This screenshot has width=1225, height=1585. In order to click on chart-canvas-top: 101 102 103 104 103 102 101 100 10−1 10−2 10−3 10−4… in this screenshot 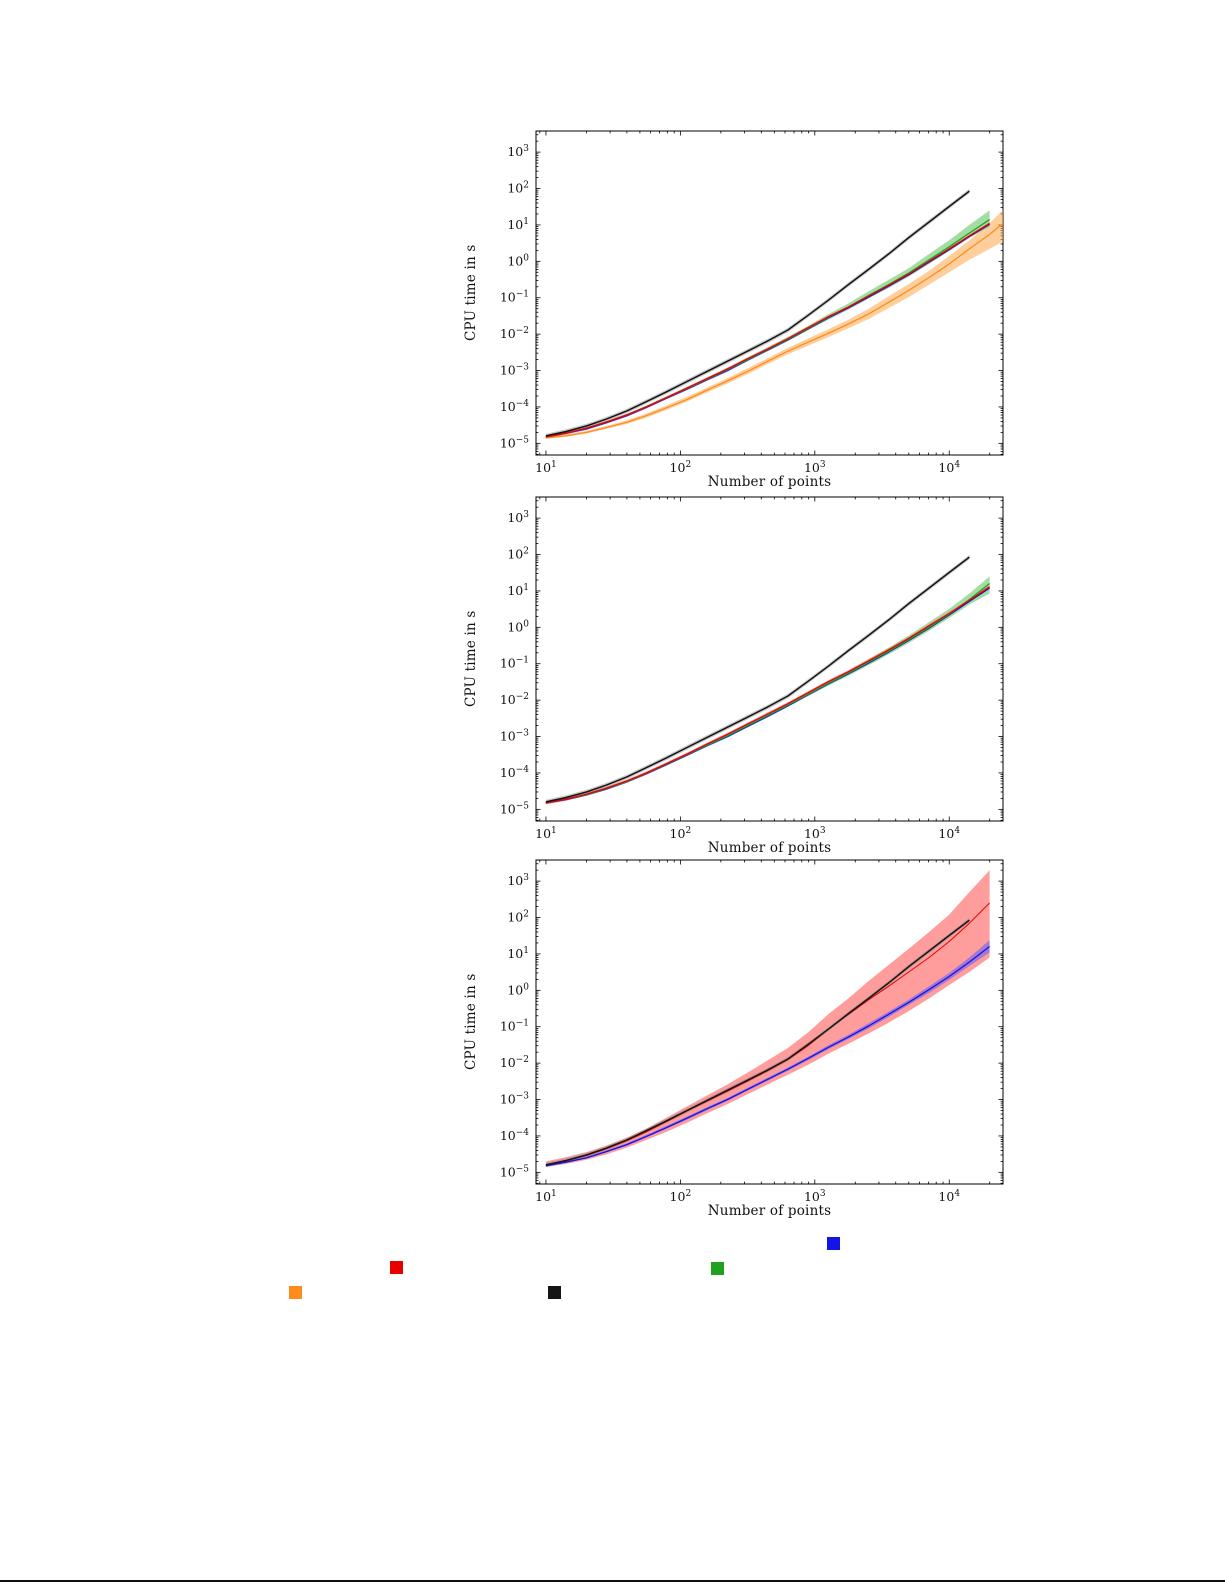, I will do `click(752, 302)`.